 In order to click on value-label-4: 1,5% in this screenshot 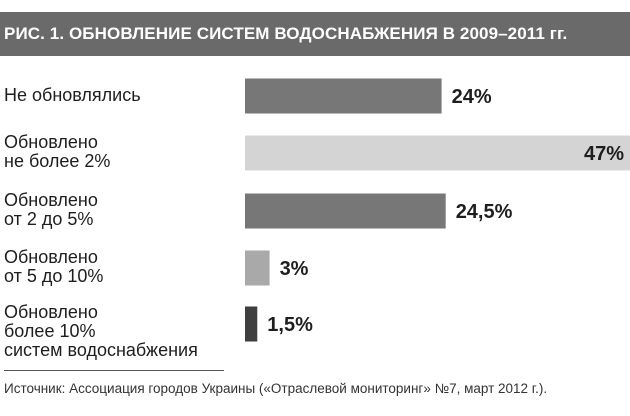, I will do `click(290, 325)`.